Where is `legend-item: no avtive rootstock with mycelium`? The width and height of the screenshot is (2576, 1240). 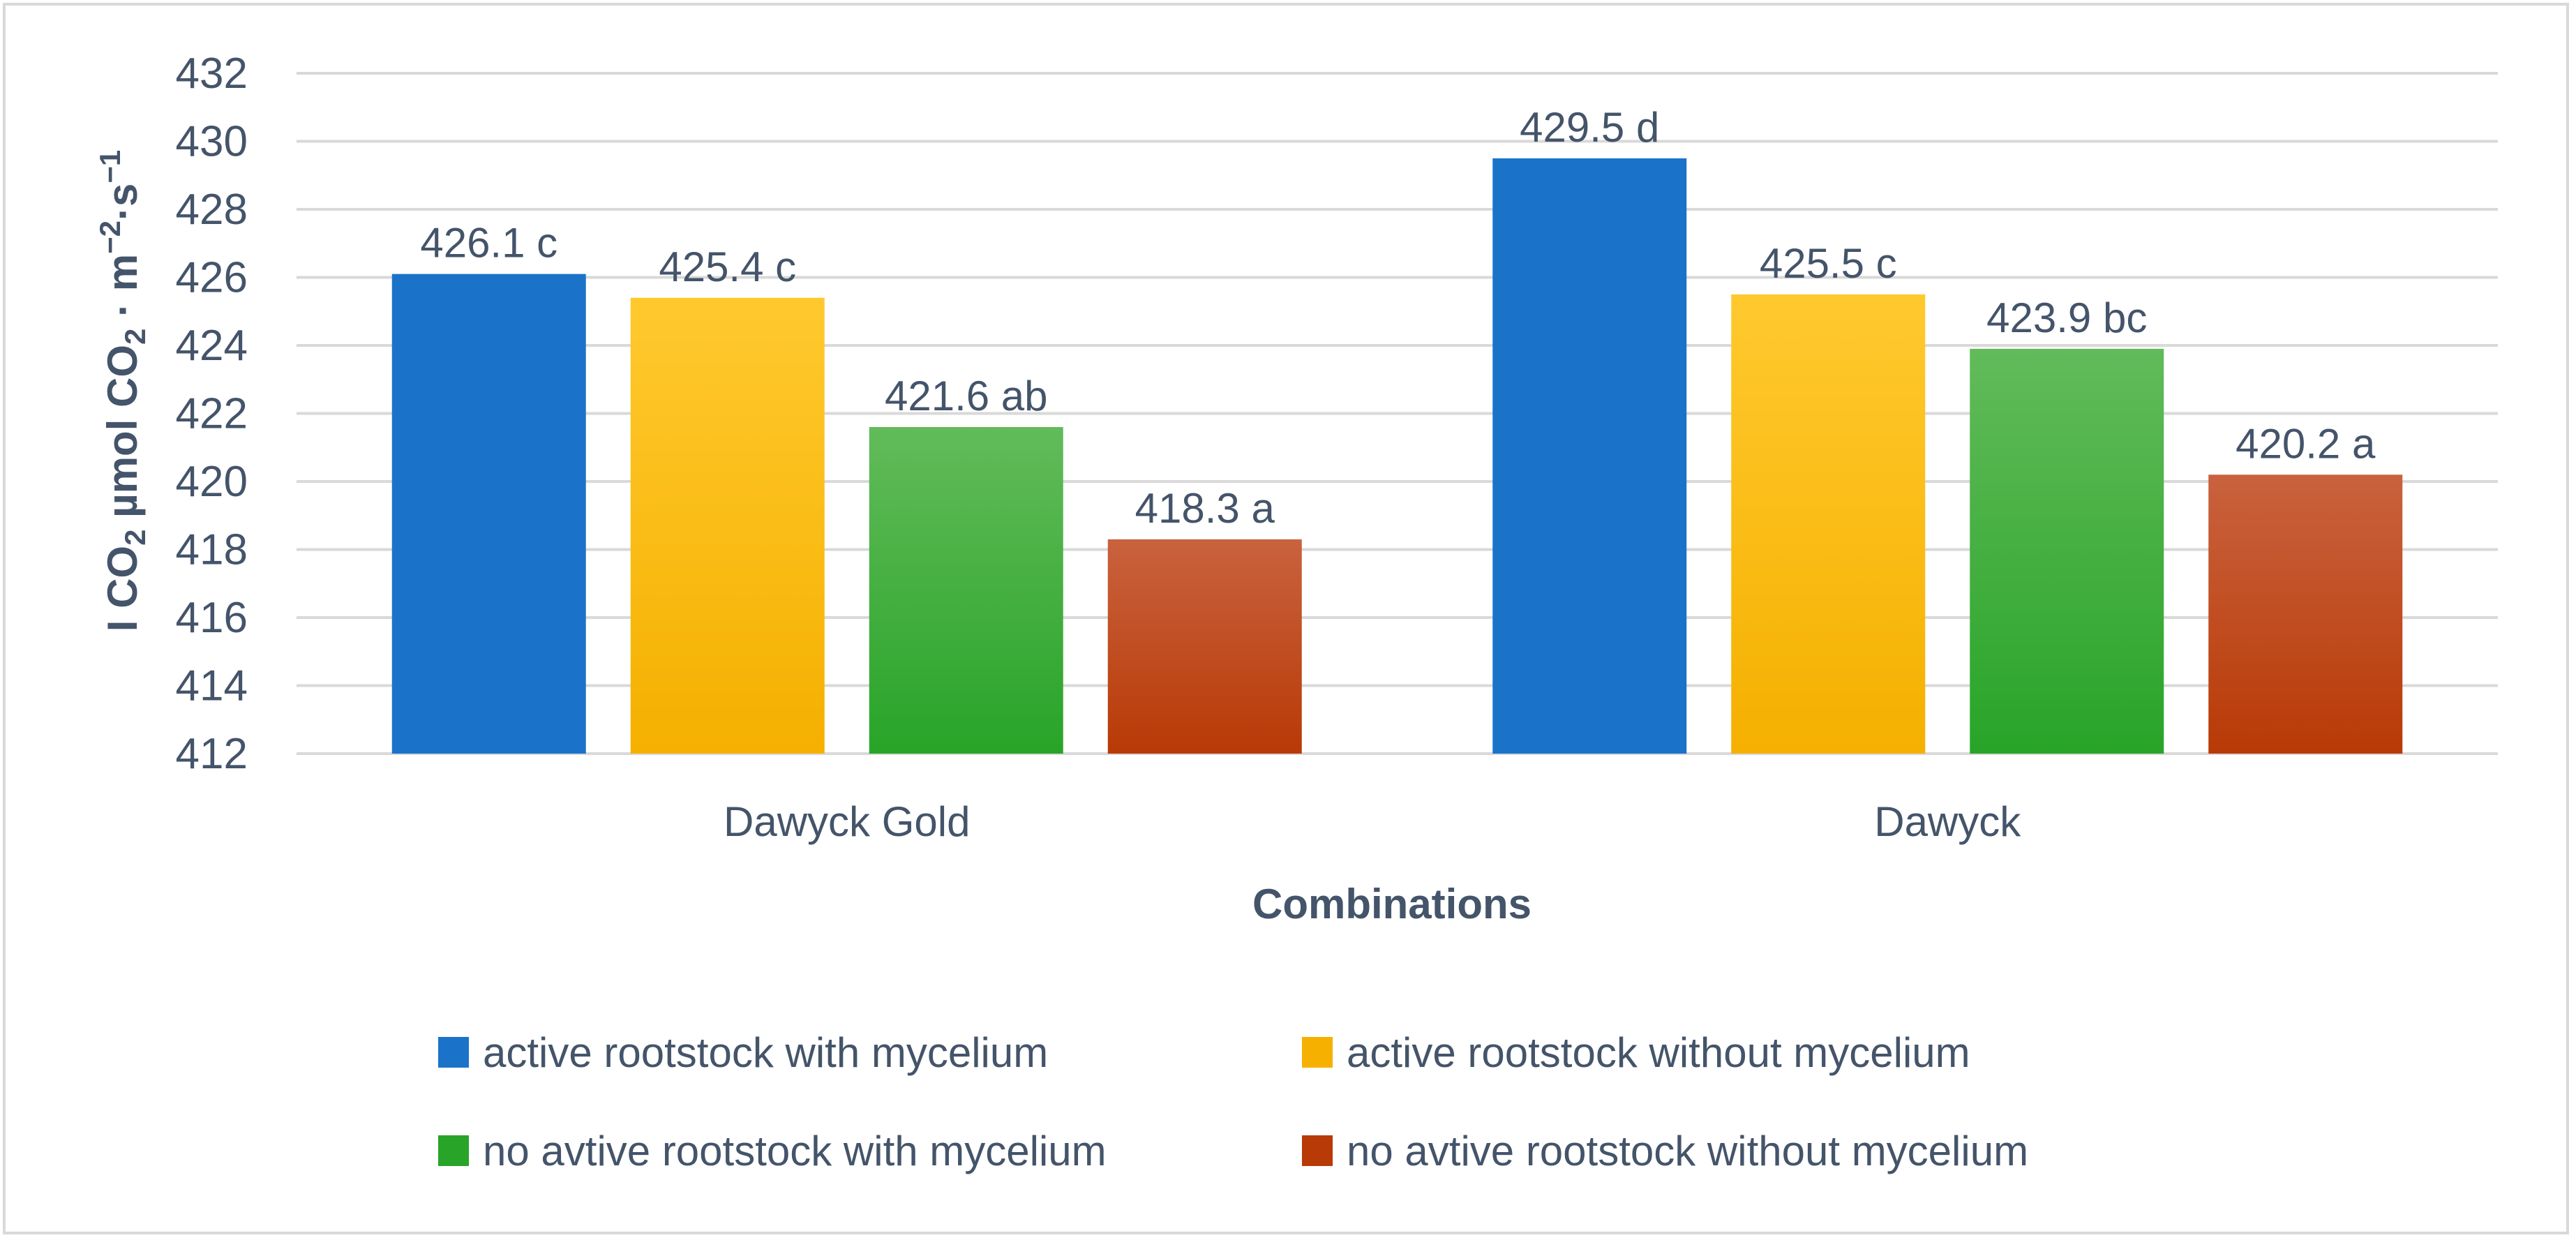 legend-item: no avtive rootstock with mycelium is located at coordinates (772, 1151).